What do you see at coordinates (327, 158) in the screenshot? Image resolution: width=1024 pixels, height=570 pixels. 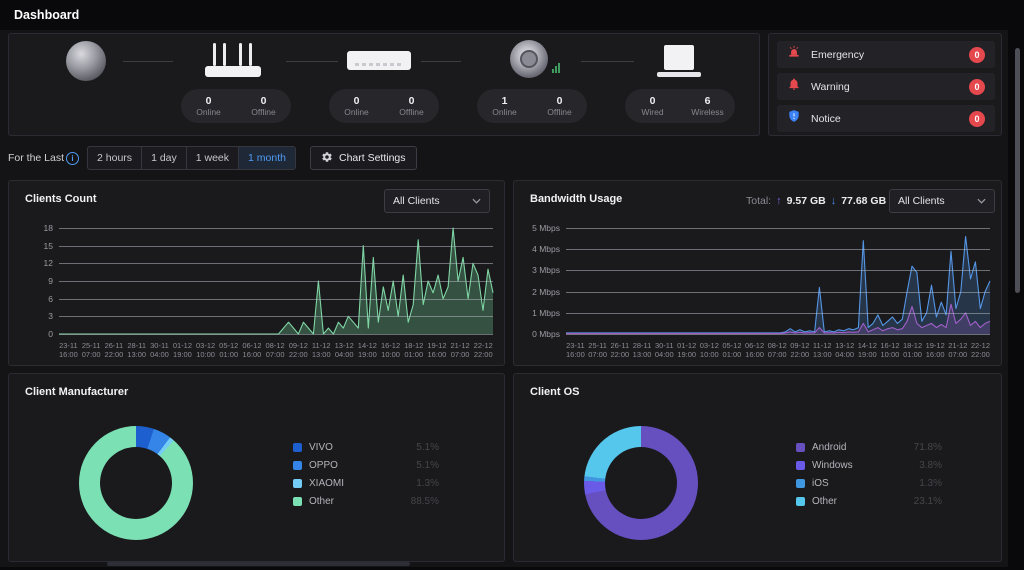 I see `gear-icon` at bounding box center [327, 158].